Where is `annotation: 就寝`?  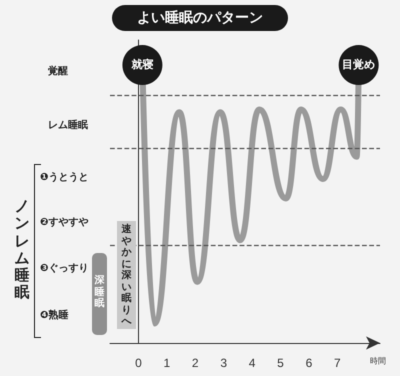
annotation: 就寝 is located at coordinates (142, 65).